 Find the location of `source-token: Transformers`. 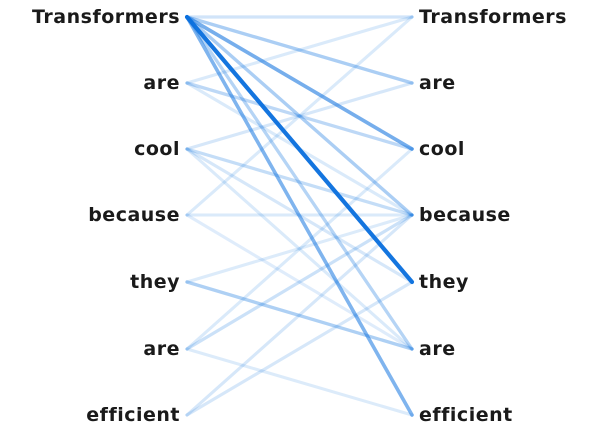

source-token: Transformers is located at coordinates (106, 17).